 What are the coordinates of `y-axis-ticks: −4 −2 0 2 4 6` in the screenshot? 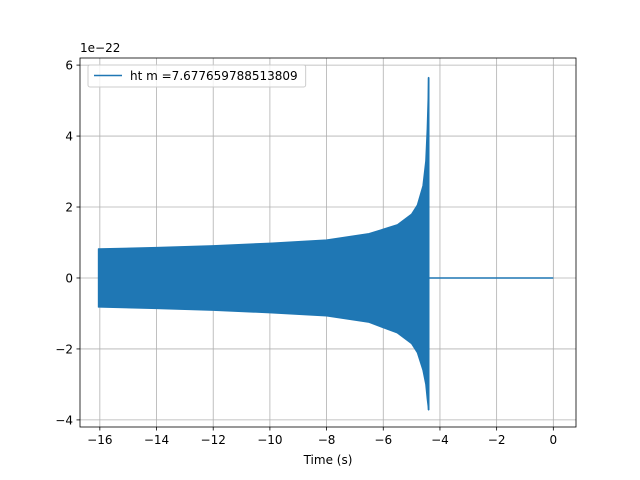 It's located at (67, 243).